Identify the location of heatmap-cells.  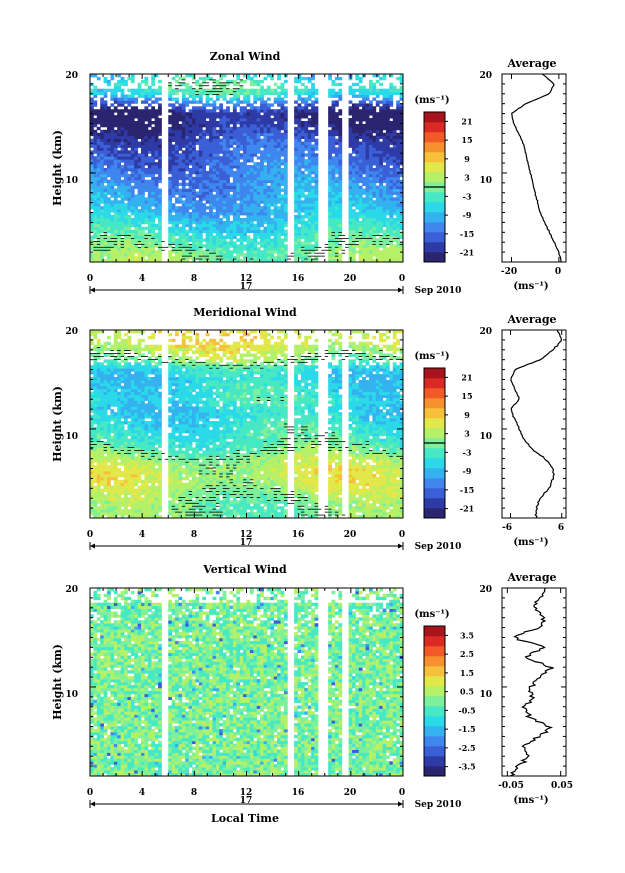
(247, 168).